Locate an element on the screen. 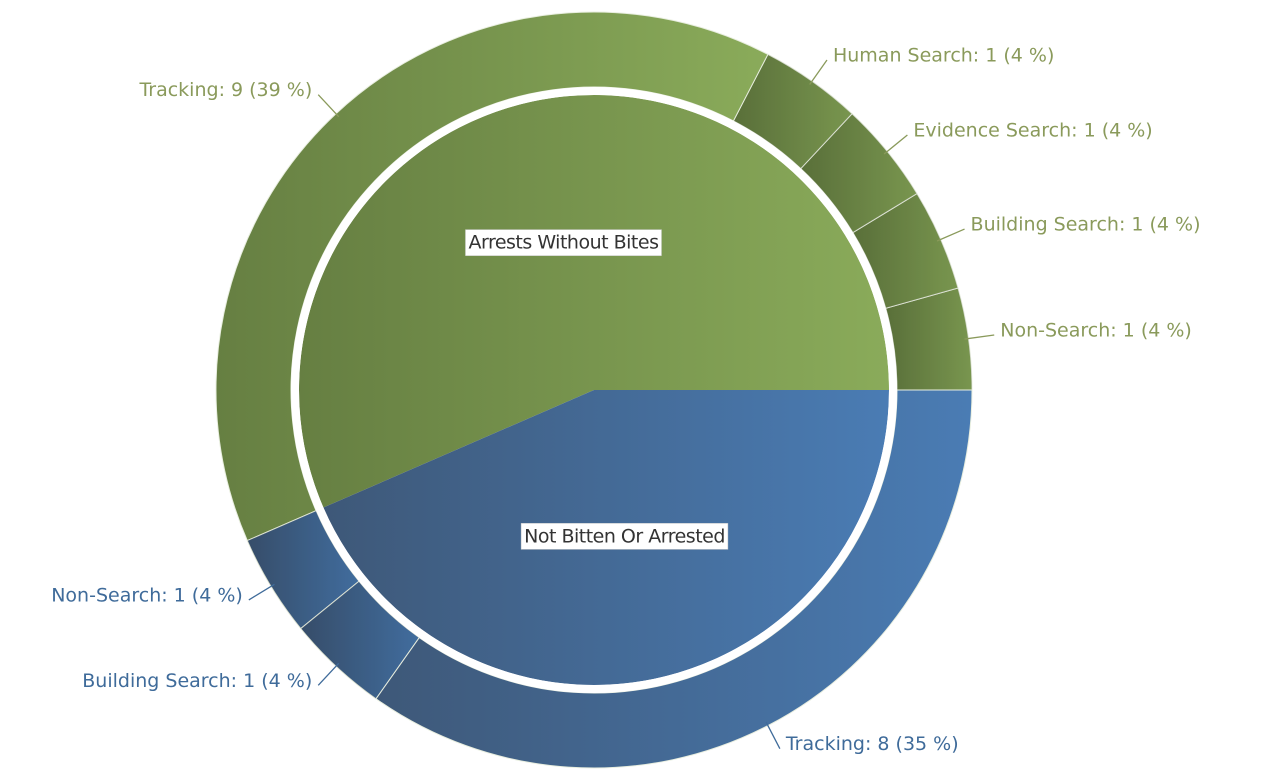 The image size is (1263, 776). inner-label: Not Bitten Or Arrested is located at coordinates (624, 536).